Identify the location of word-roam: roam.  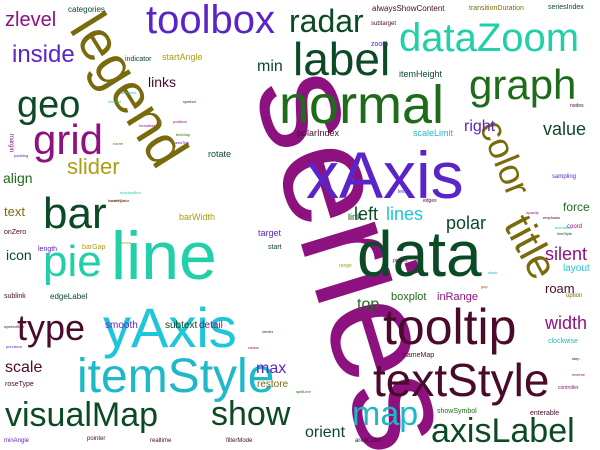
(560, 288).